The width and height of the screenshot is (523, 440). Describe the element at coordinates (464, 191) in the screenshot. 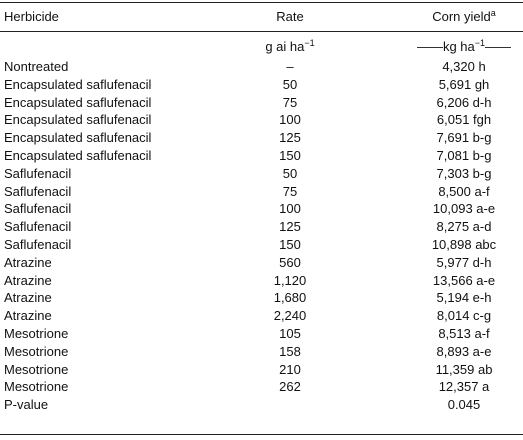

I see `table-cell: 8,500 a-f` at that location.